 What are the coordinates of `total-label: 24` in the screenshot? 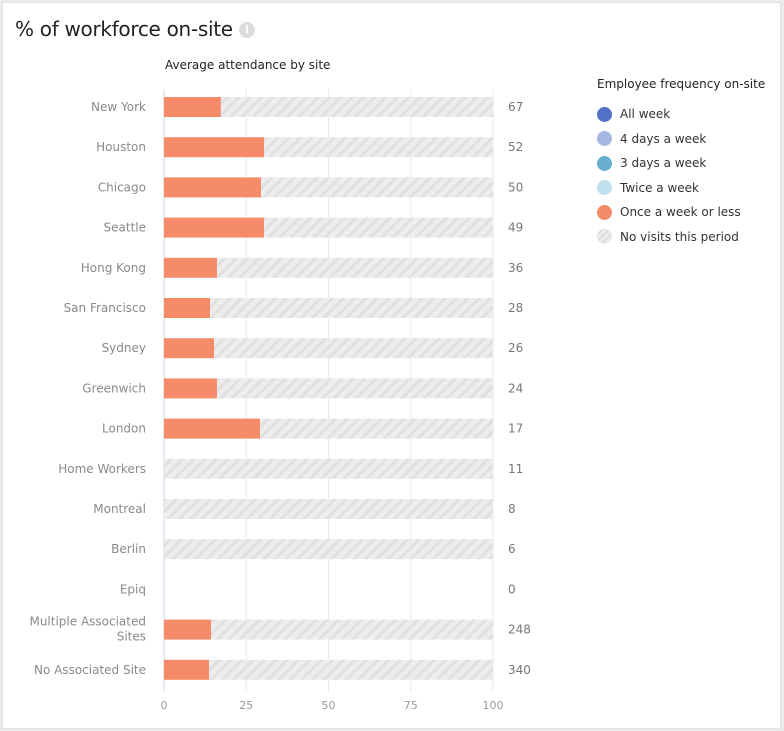 It's located at (515, 388).